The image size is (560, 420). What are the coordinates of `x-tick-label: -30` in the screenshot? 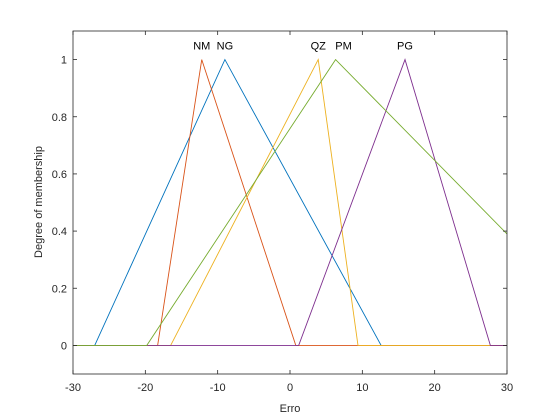 It's located at (73, 388).